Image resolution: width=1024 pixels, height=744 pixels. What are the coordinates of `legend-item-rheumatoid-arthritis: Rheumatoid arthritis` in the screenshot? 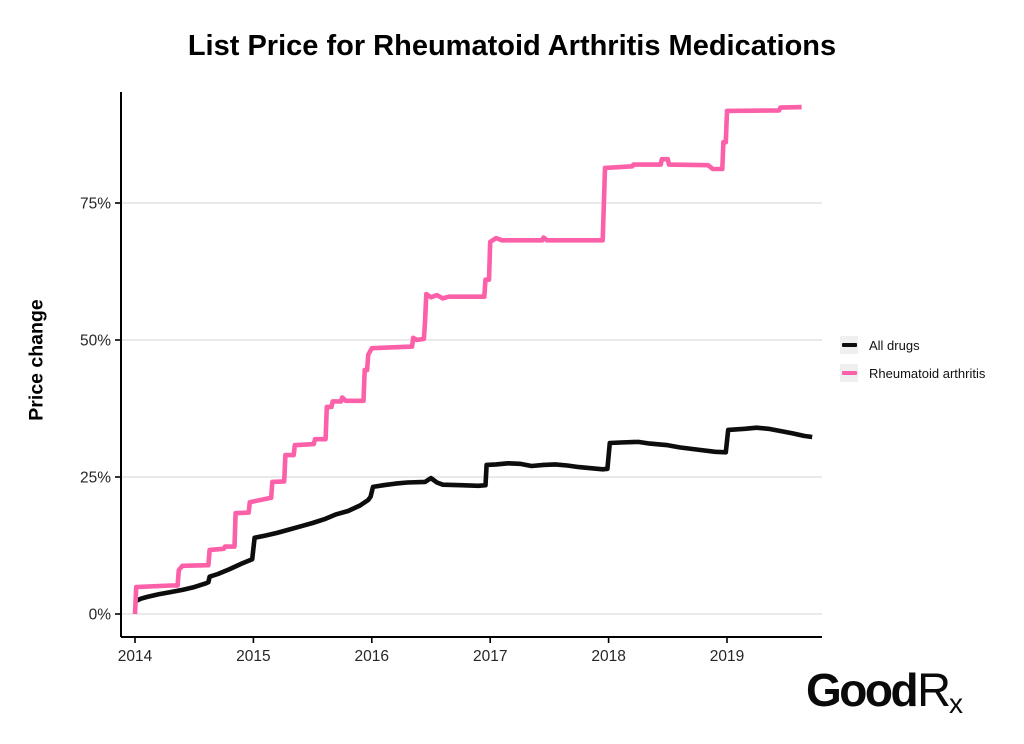 It's located at (912, 373).